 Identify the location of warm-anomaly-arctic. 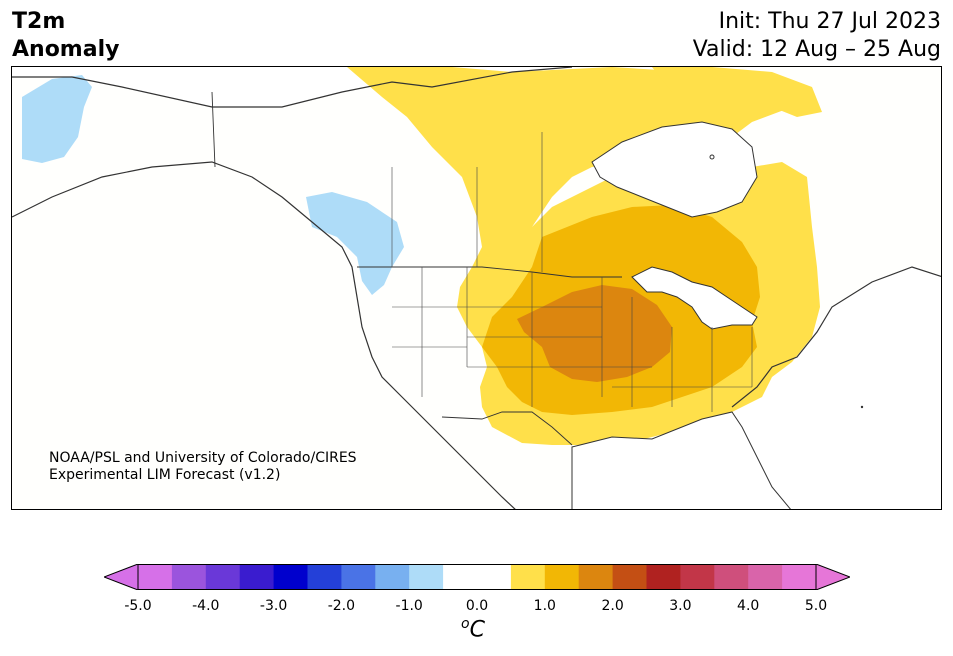
(737, 92).